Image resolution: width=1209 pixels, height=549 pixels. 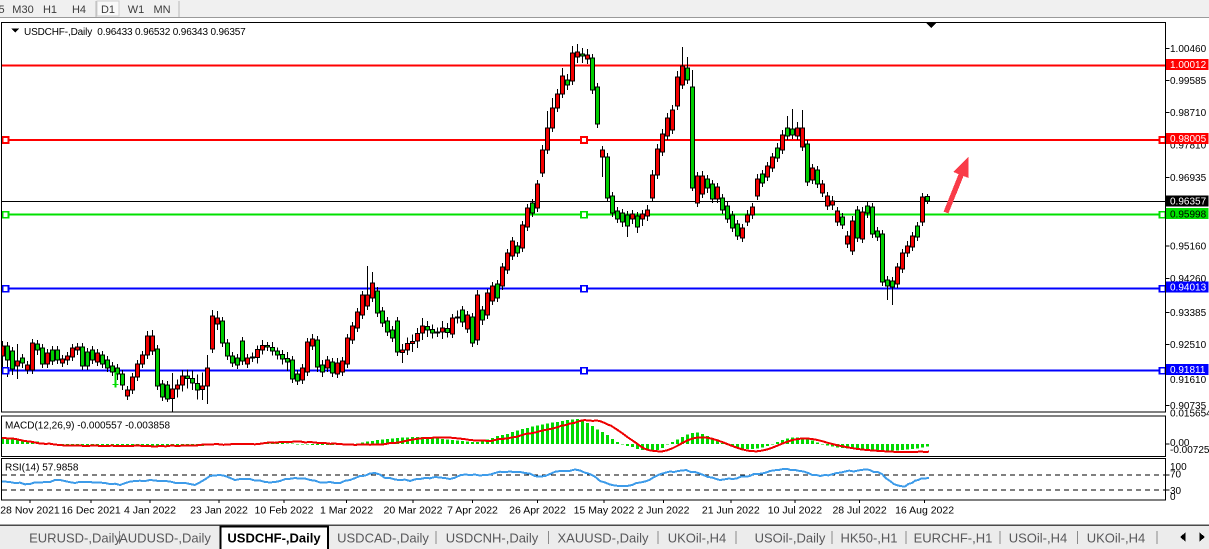 What do you see at coordinates (795, 511) in the screenshot?
I see `svg-text: 10 Jul 2022` at bounding box center [795, 511].